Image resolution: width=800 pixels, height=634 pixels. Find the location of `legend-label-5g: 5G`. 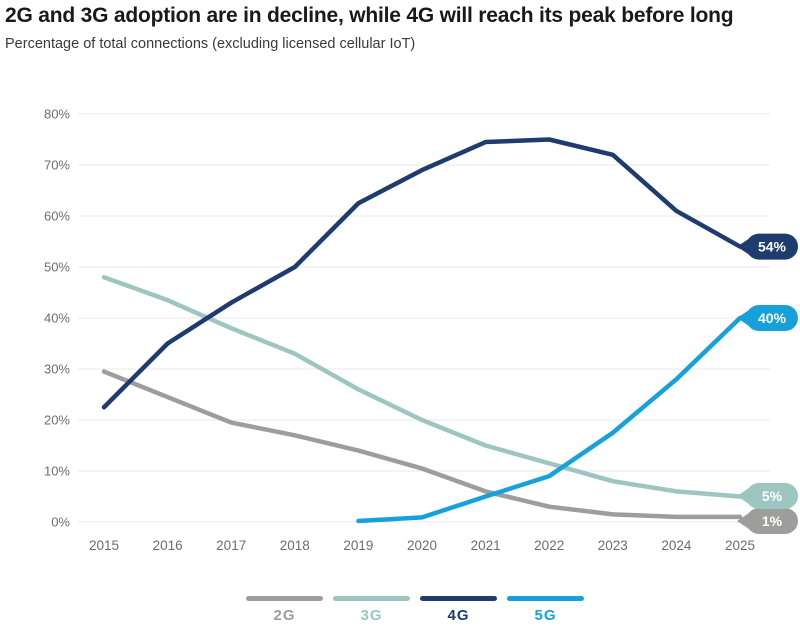

legend-label-5g: 5G is located at coordinates (545, 615).